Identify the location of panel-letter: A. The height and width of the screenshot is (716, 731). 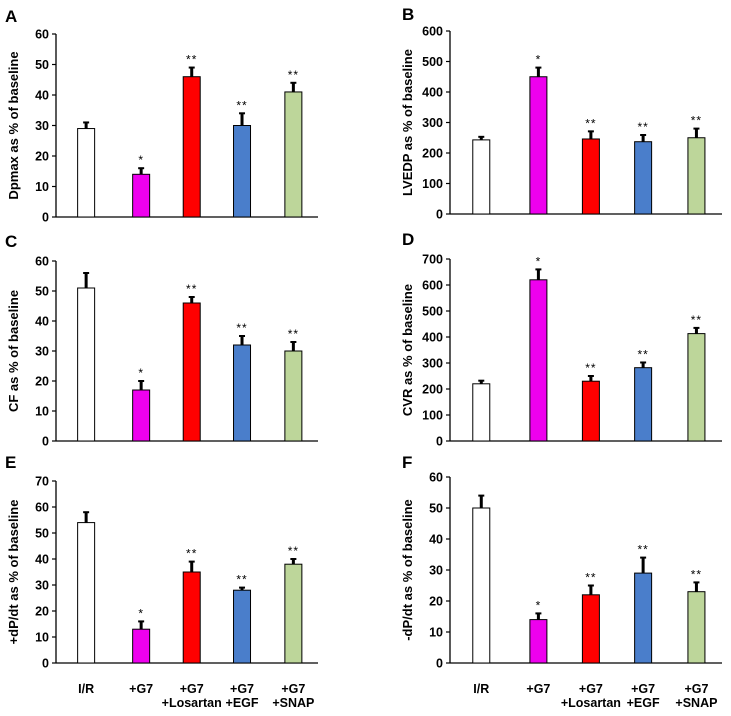
(11, 16).